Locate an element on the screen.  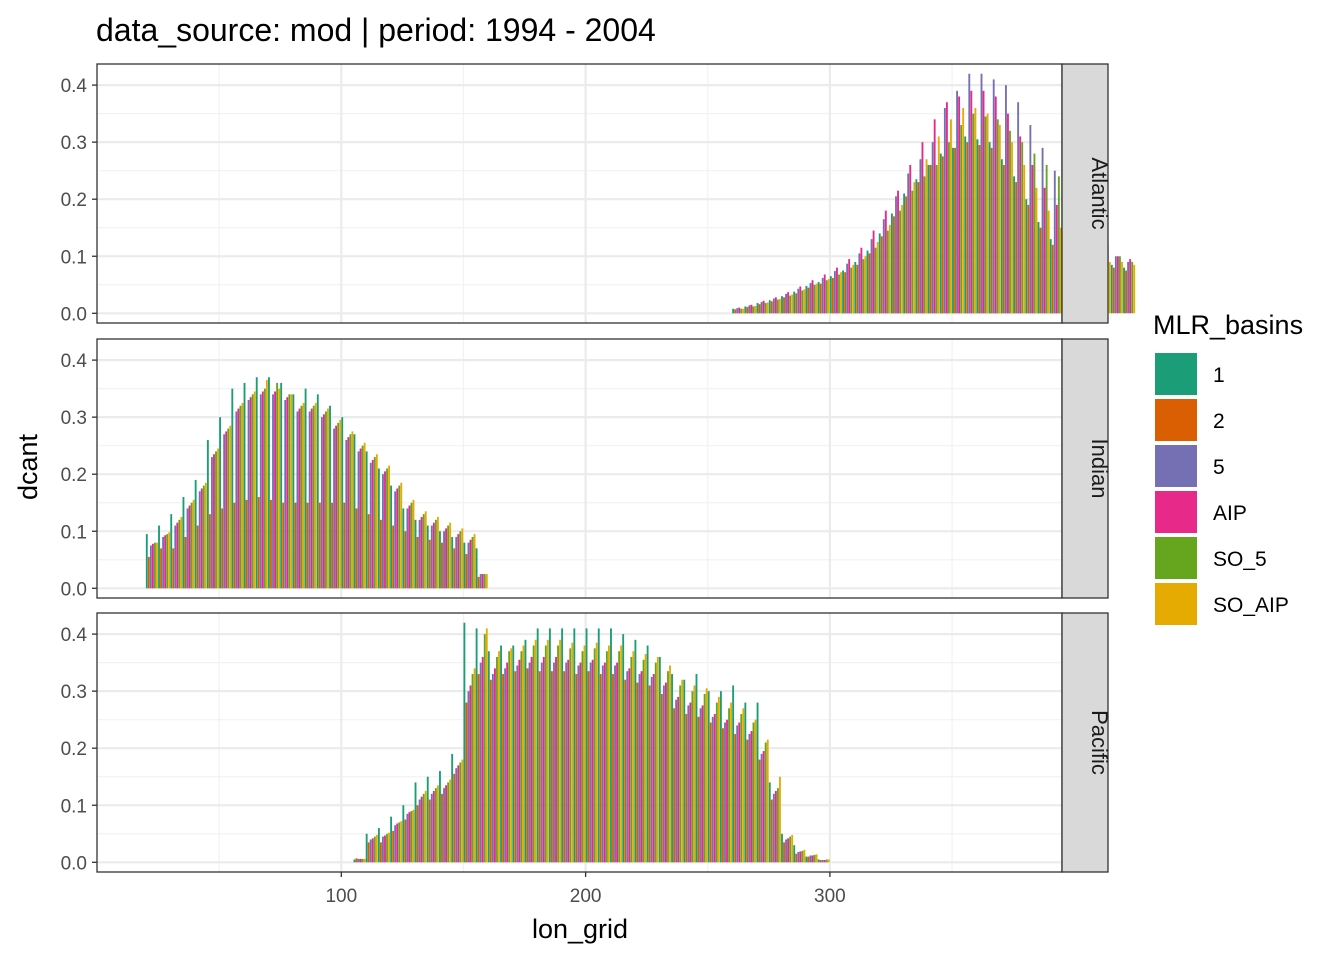
y-axis-title: dcant is located at coordinates (28, 466).